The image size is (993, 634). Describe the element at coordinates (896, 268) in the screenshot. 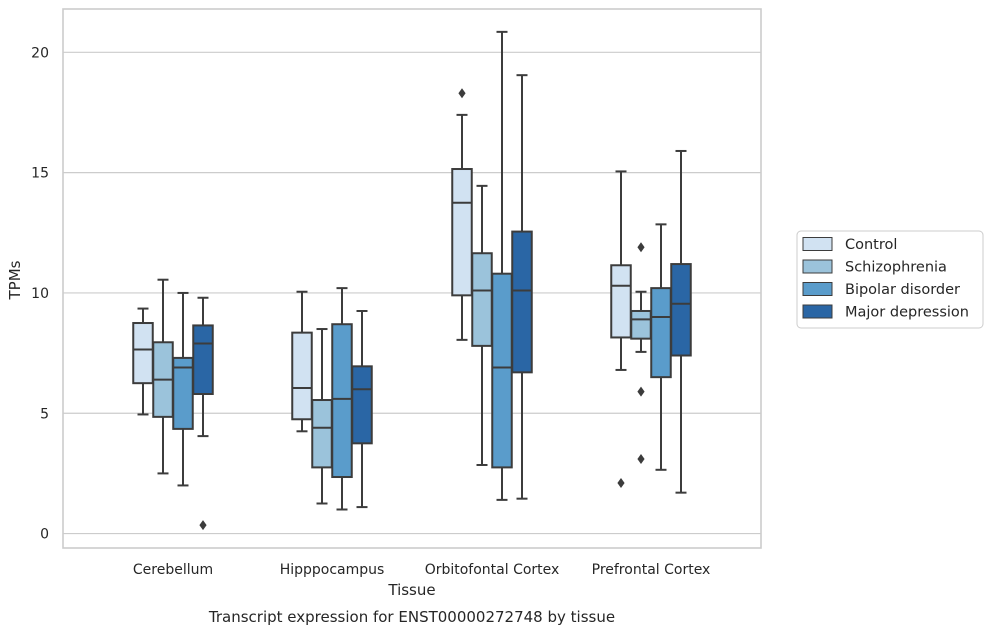

I see `legend-label: Schizophrenia` at that location.